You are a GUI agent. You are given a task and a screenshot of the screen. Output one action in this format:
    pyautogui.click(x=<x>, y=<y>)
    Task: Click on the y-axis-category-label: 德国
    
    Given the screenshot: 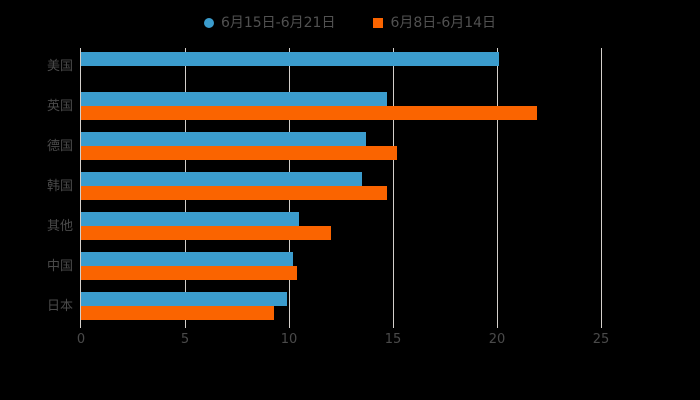 What is the action you would take?
    pyautogui.click(x=59, y=146)
    